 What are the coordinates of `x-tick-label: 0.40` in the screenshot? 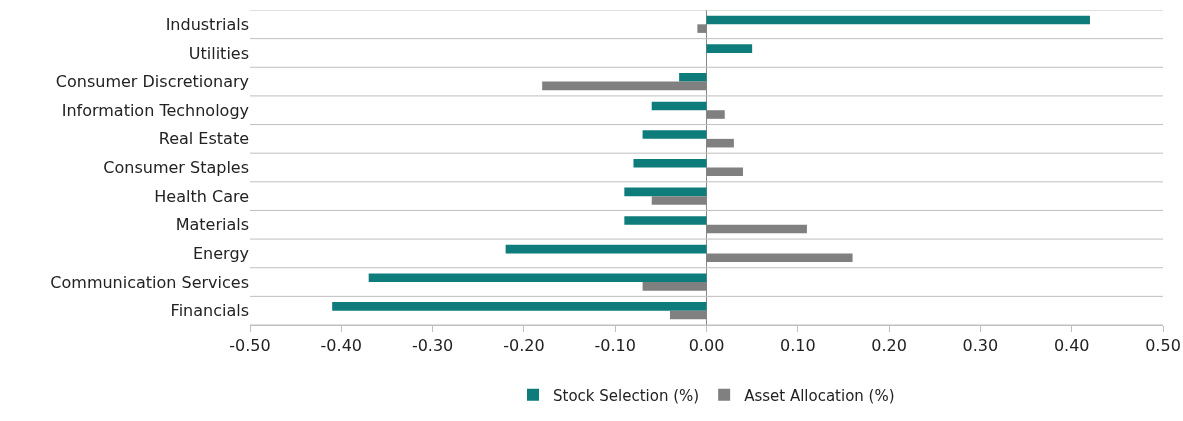 It's located at (1071, 346).